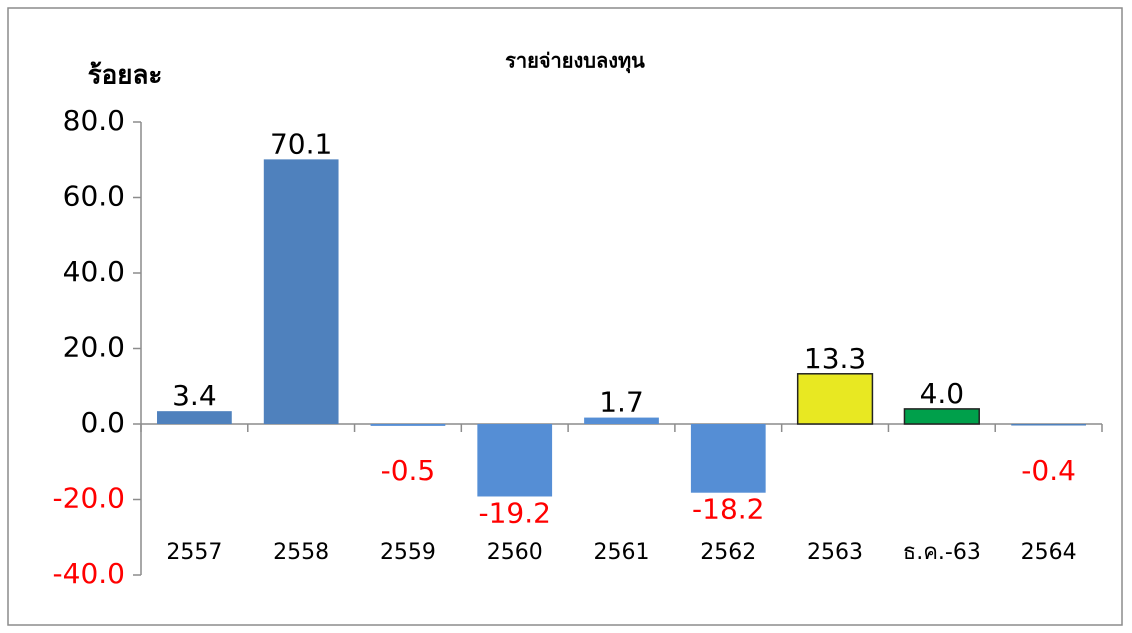 This screenshot has width=1132, height=633. Describe the element at coordinates (1048, 470) in the screenshot. I see `value-label: -0.4` at that location.